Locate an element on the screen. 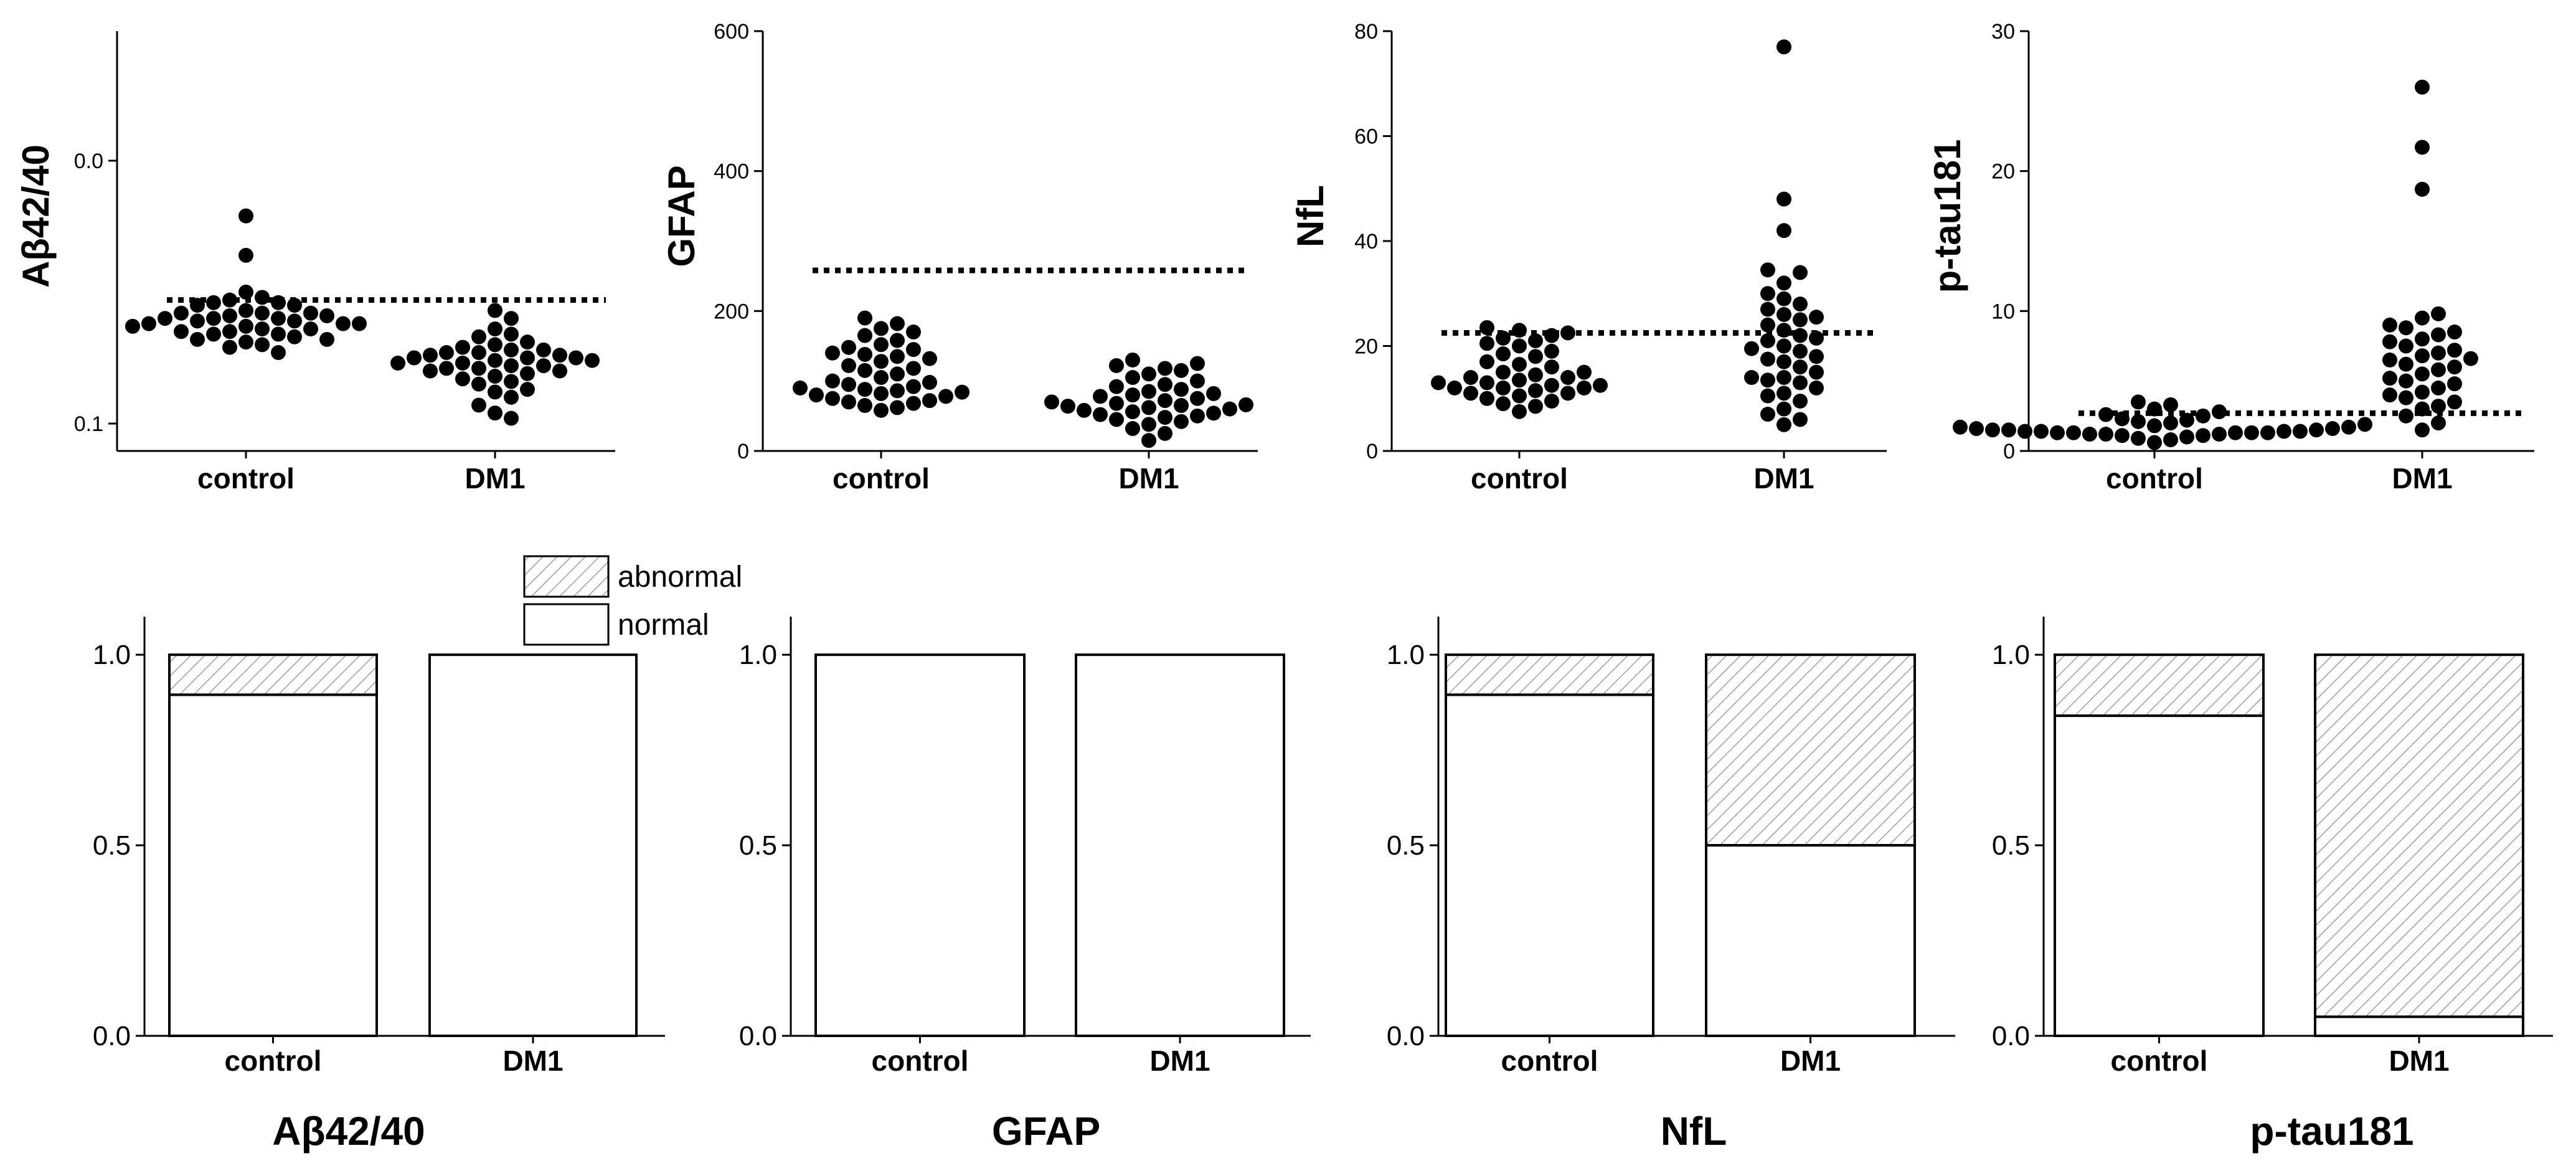  y-tick-label: 30 is located at coordinates (2003, 32).